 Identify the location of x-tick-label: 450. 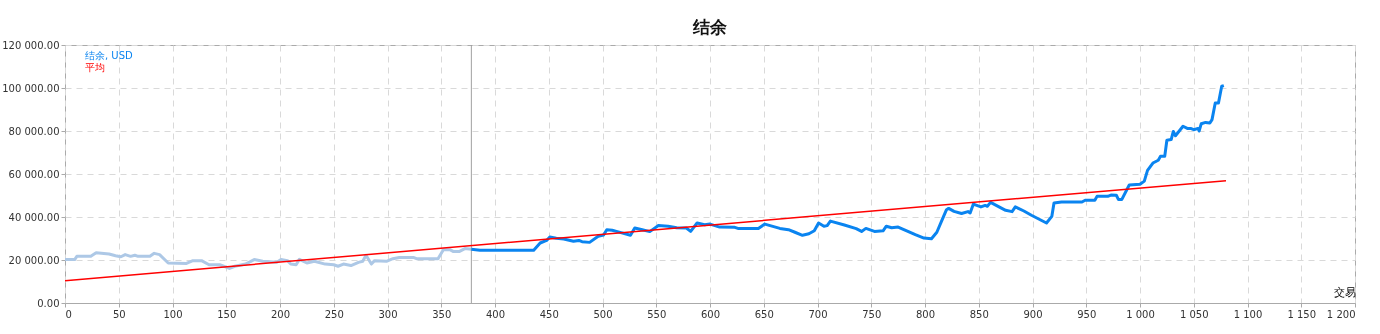
(549, 314).